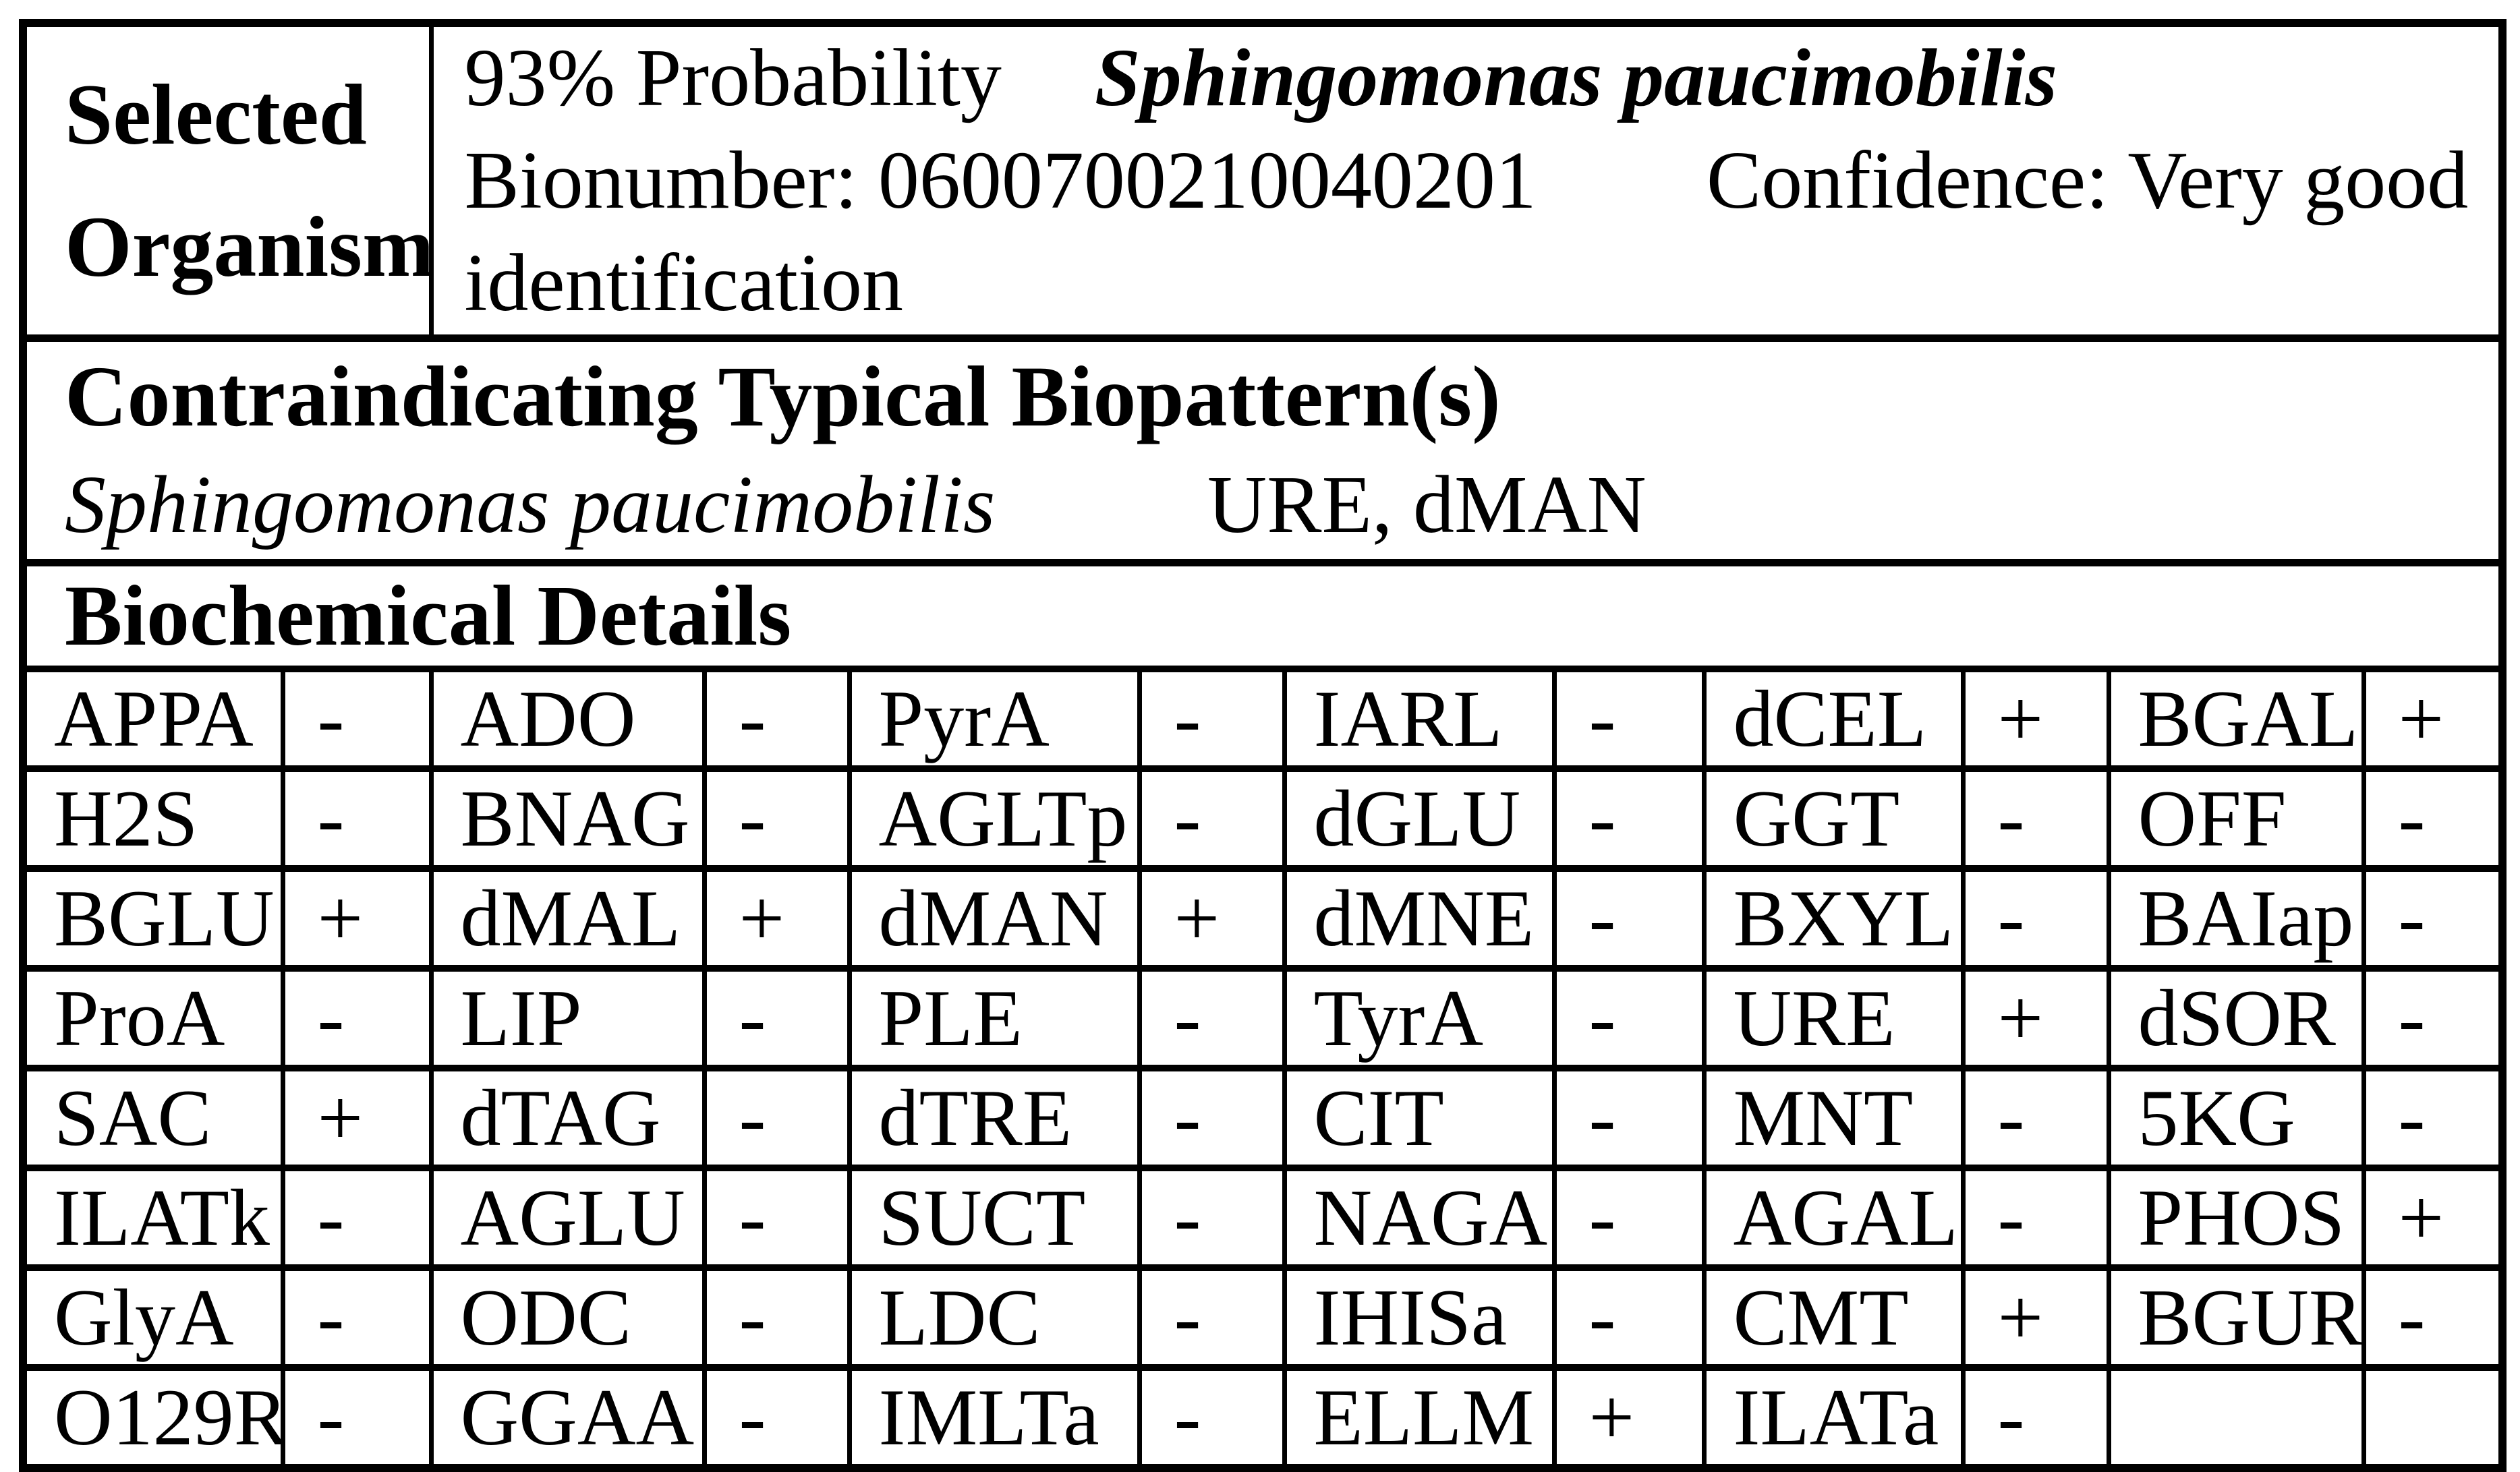  What do you see at coordinates (1419, 1018) in the screenshot?
I see `test-name-cell: TyrA` at bounding box center [1419, 1018].